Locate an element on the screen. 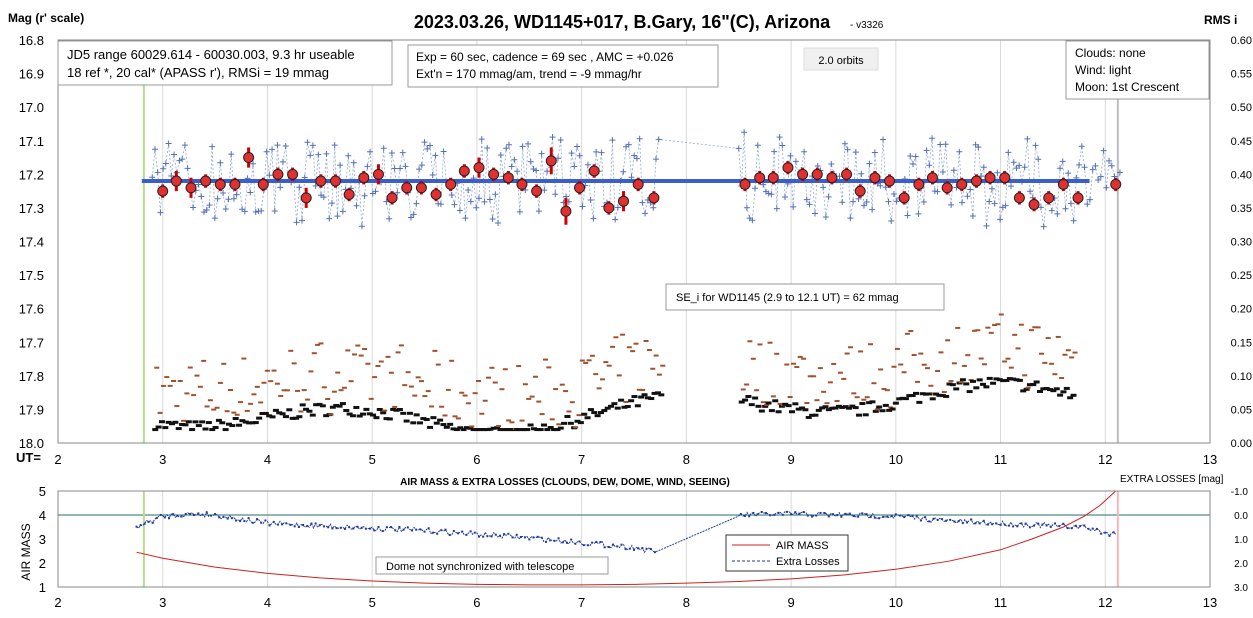 The width and height of the screenshot is (1253, 618). y2-tick-label: 0.30 is located at coordinates (1241, 243).